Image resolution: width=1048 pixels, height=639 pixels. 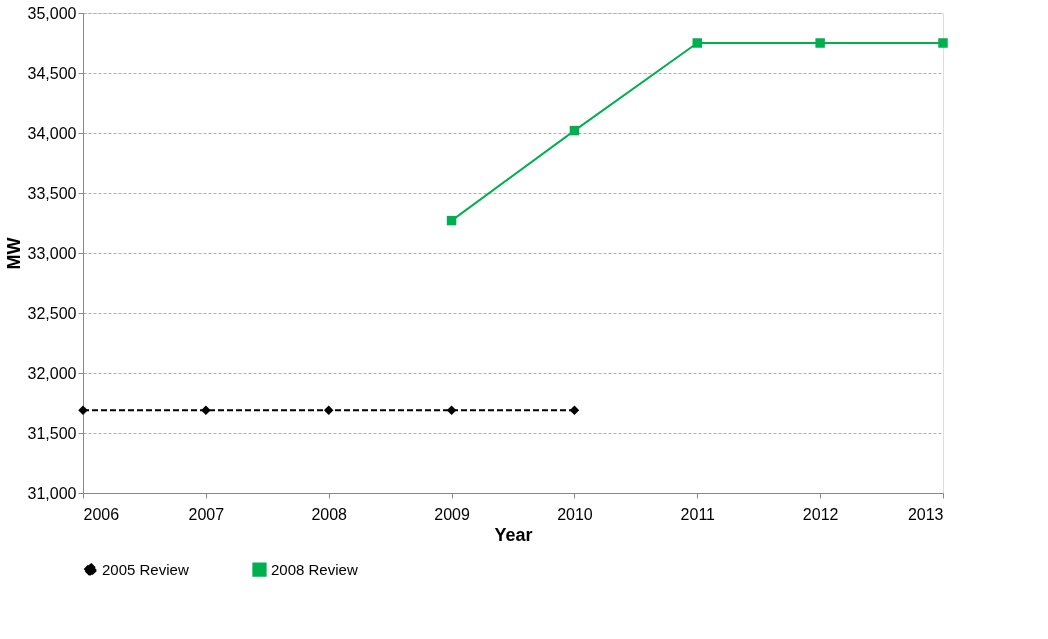 I want to click on y-tick-label: 34,500, so click(x=52, y=73).